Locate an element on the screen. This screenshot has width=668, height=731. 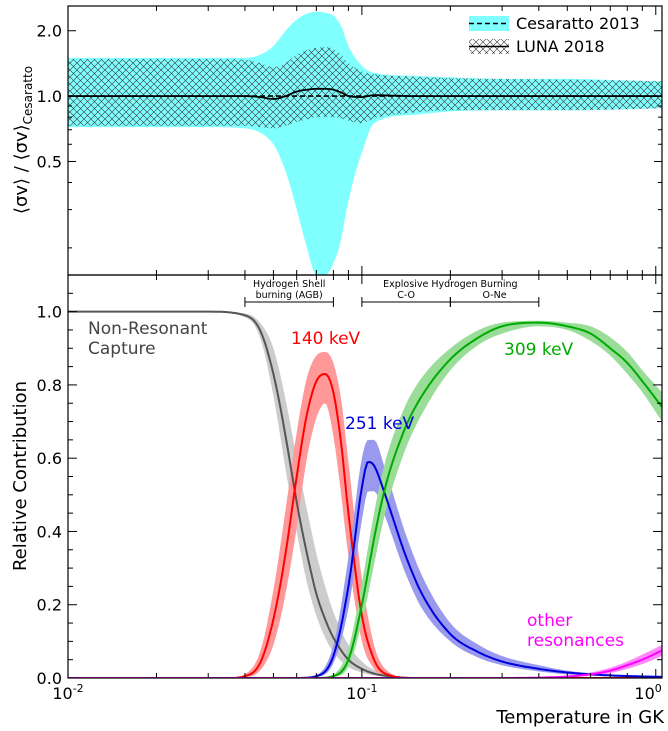
bottom-ylabel: Relative Contribution is located at coordinates (20, 476).